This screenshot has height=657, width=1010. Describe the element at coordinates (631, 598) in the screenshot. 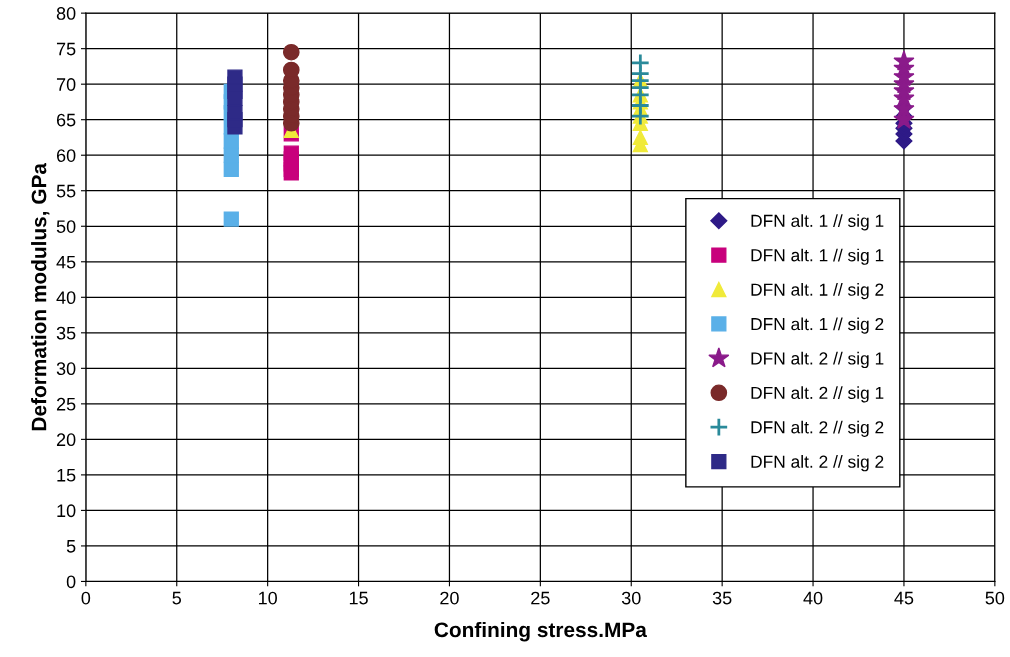

I see `x-tick-label: 30` at that location.